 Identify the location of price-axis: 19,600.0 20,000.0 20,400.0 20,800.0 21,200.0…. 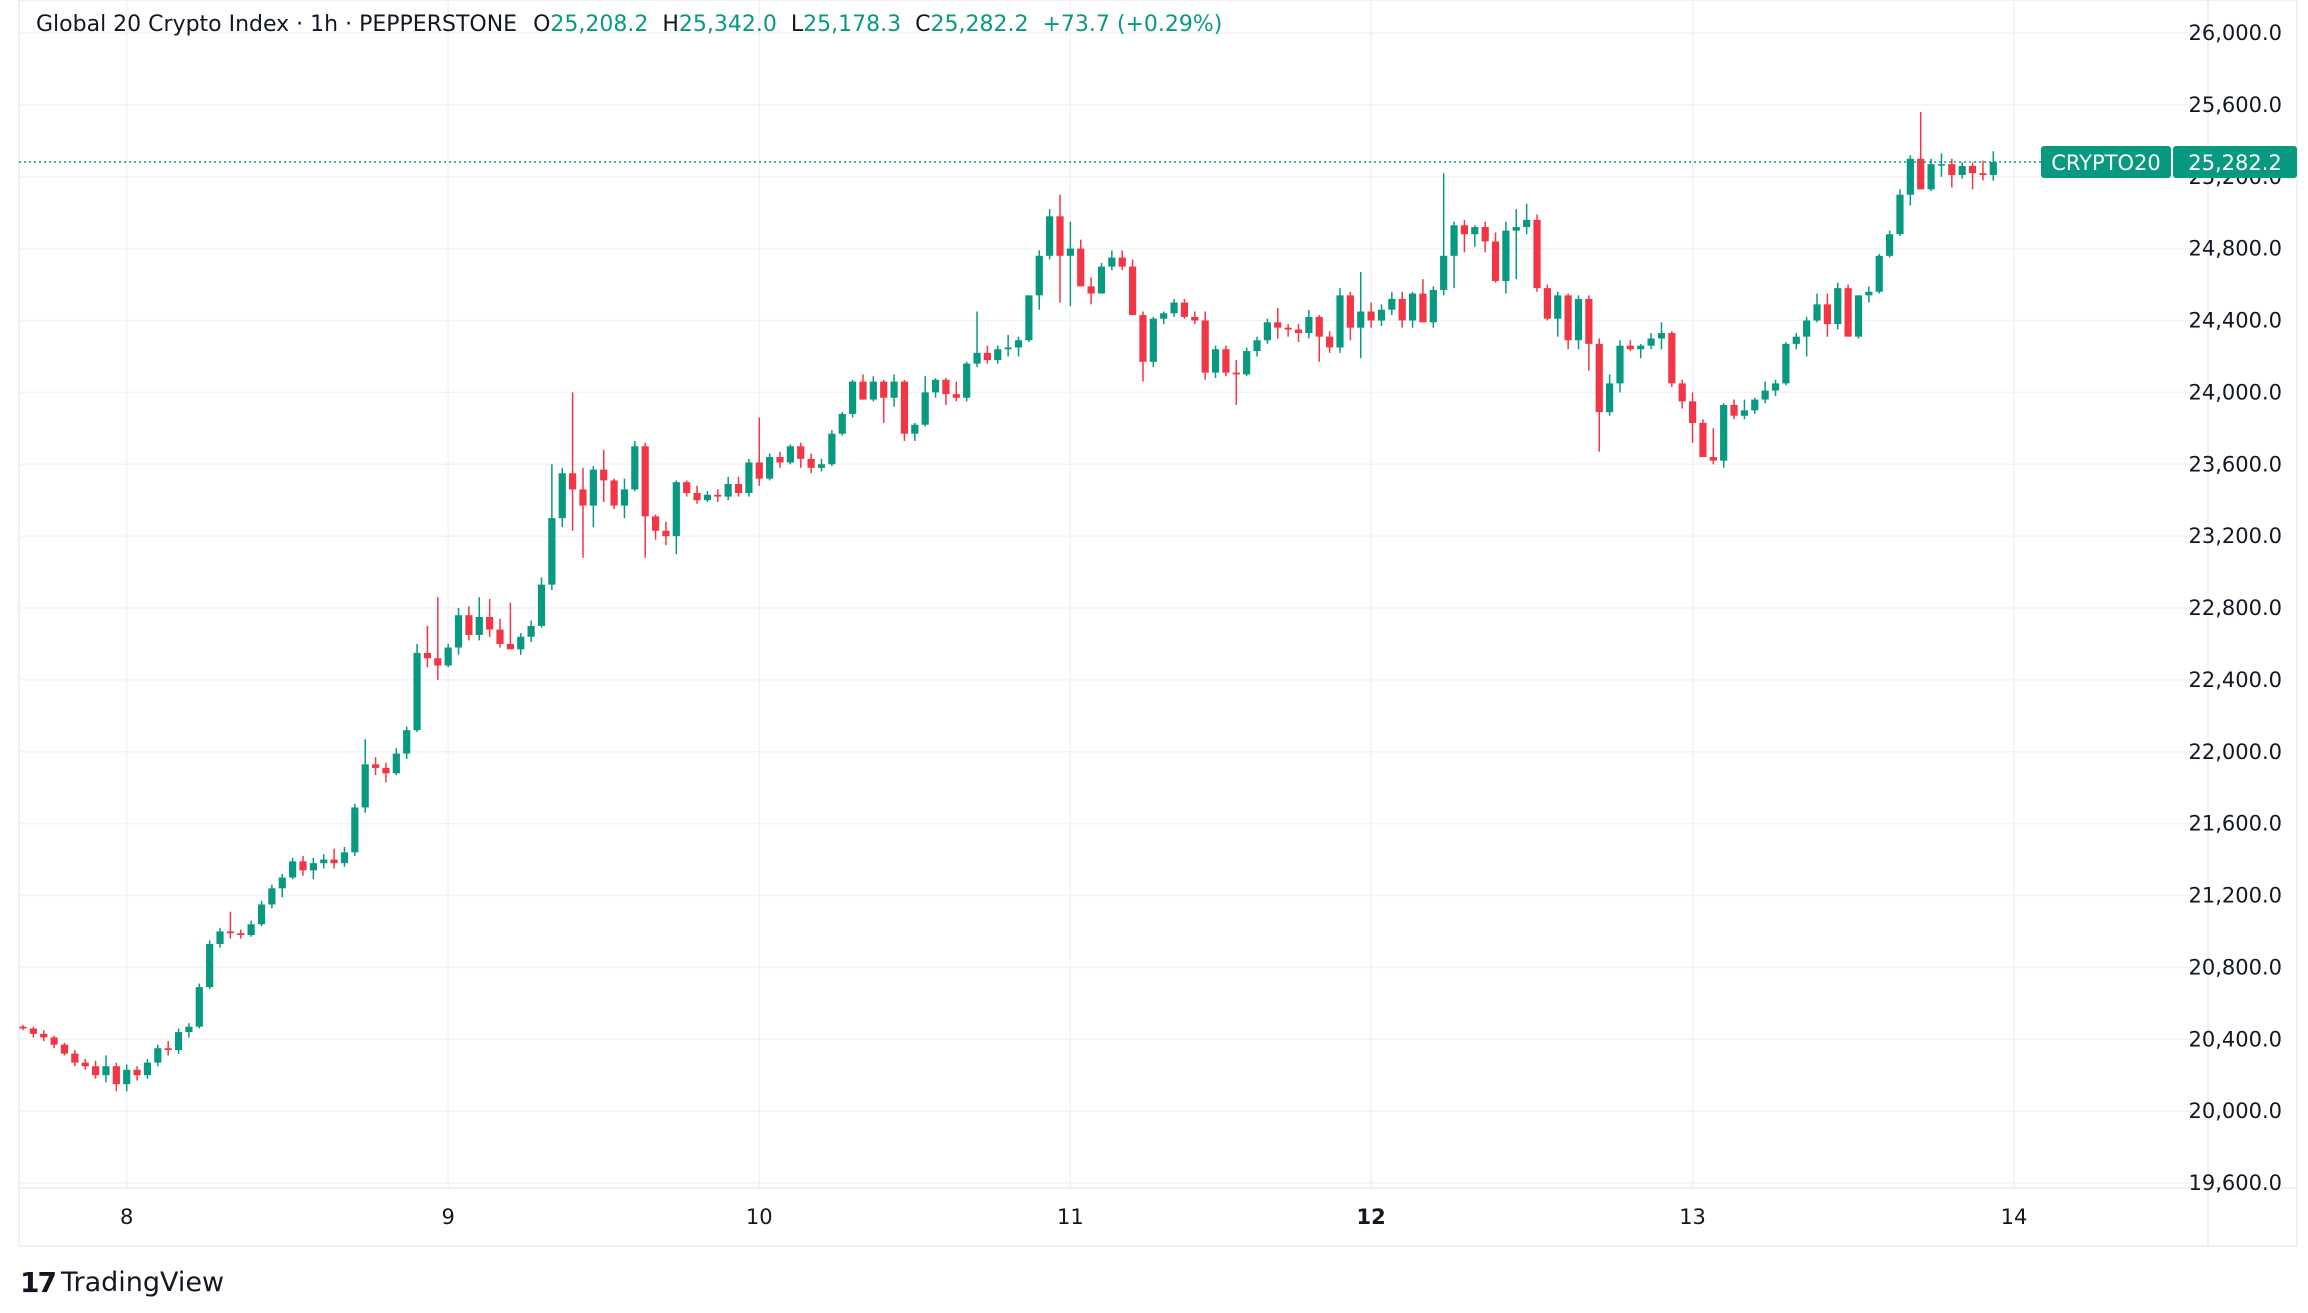
(2235, 608).